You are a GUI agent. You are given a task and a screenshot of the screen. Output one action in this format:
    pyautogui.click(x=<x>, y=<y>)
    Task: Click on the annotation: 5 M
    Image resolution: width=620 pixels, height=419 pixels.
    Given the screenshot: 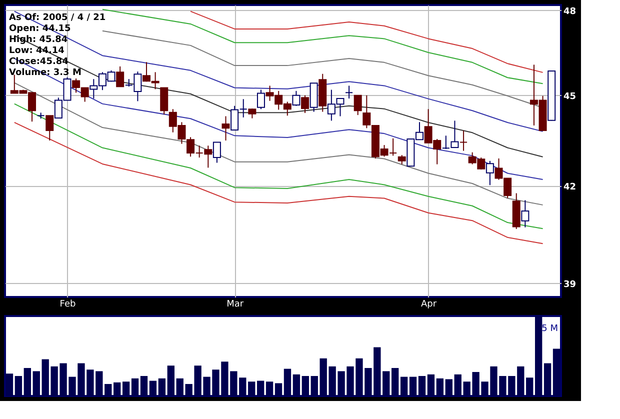 What is the action you would take?
    pyautogui.click(x=550, y=329)
    